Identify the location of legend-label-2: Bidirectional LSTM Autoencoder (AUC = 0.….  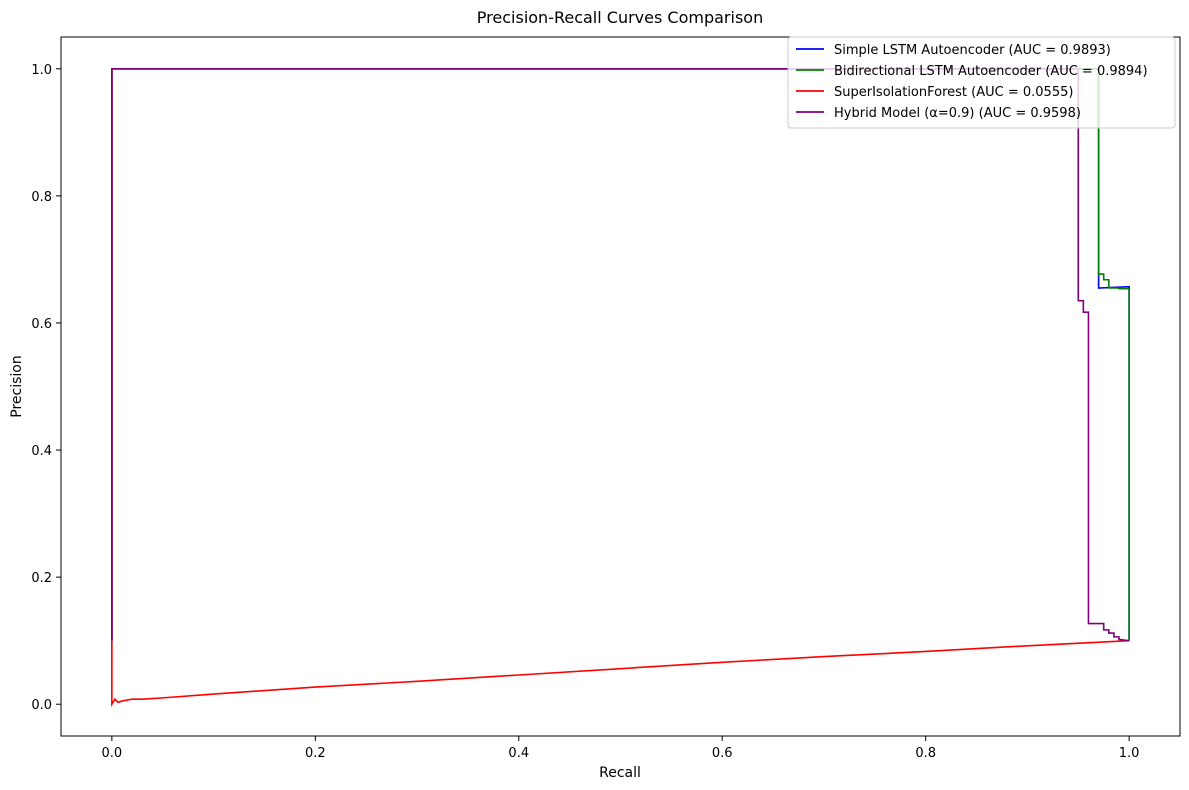
(991, 71).